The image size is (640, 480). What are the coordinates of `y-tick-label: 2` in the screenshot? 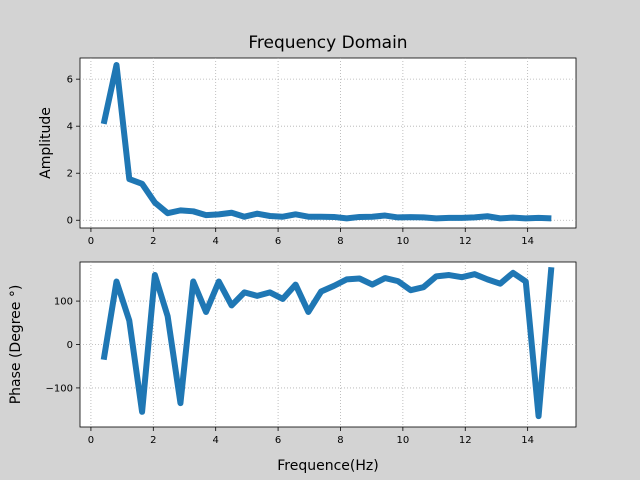 It's located at (70, 174).